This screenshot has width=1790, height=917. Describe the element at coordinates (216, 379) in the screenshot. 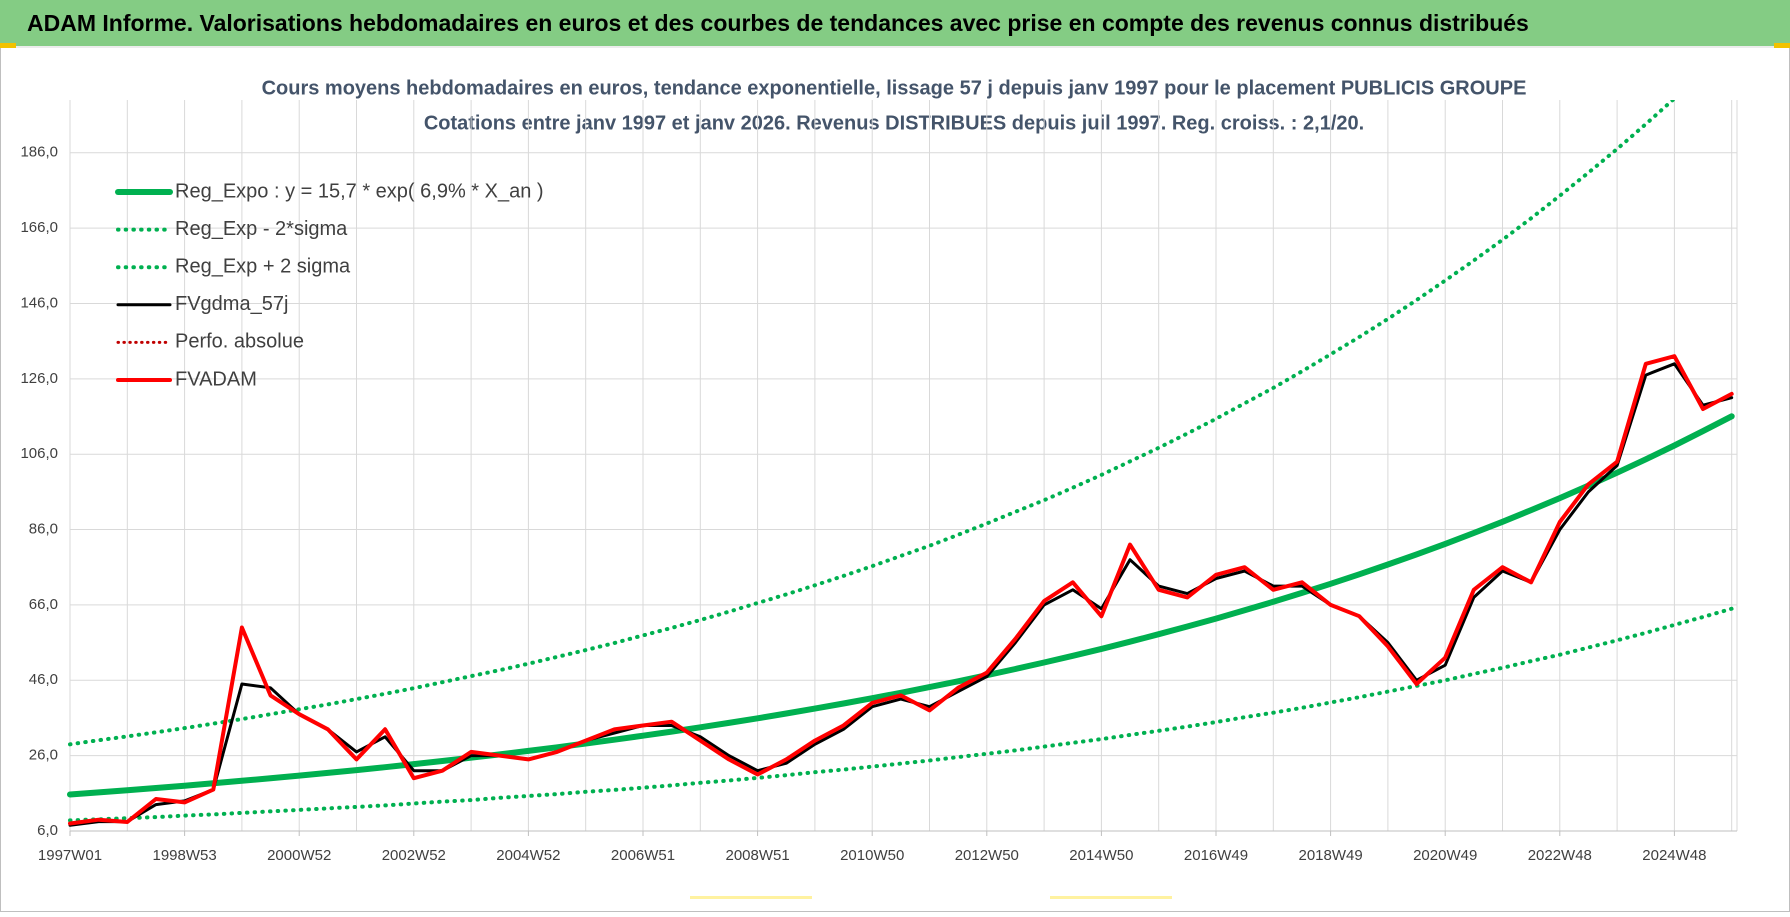

I see `legend-label: FVADAM` at that location.